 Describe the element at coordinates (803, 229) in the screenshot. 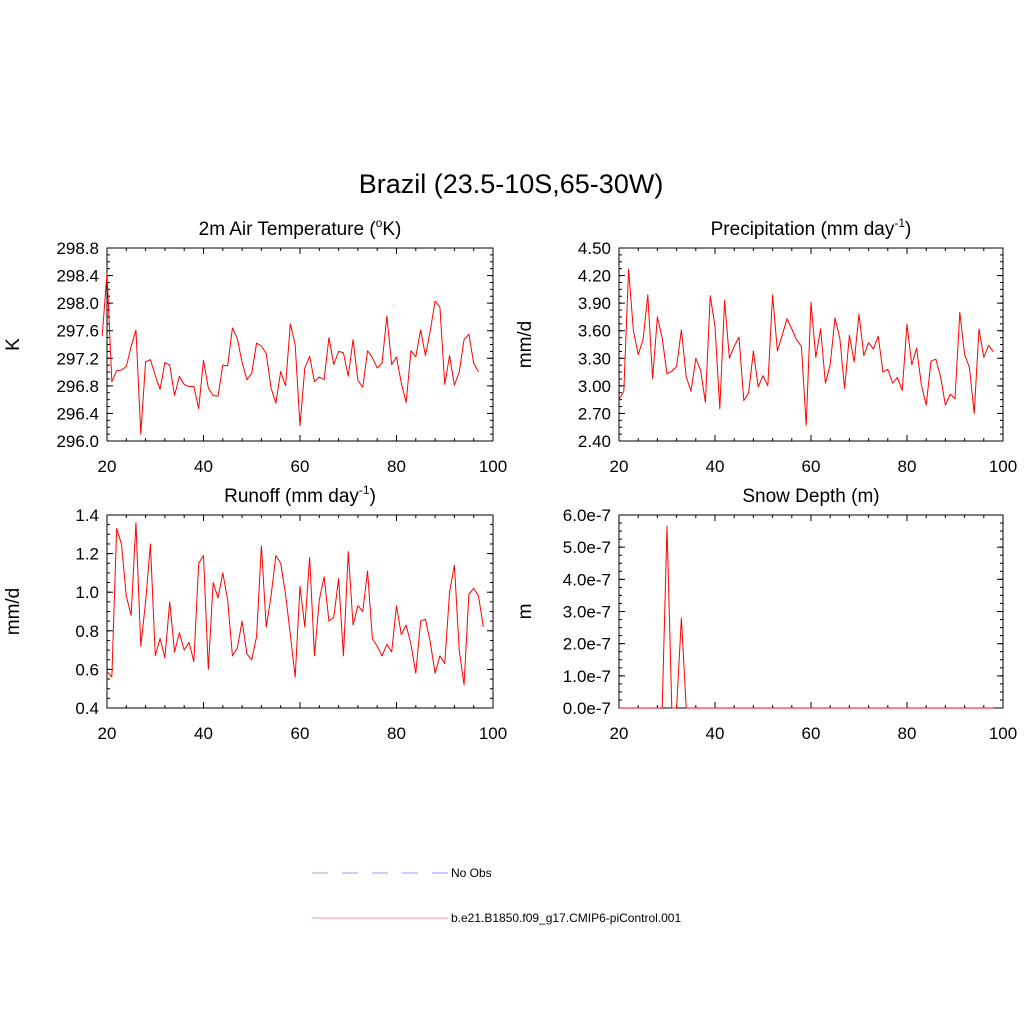

I see `panel-title-main: Precipitation (mm day` at that location.